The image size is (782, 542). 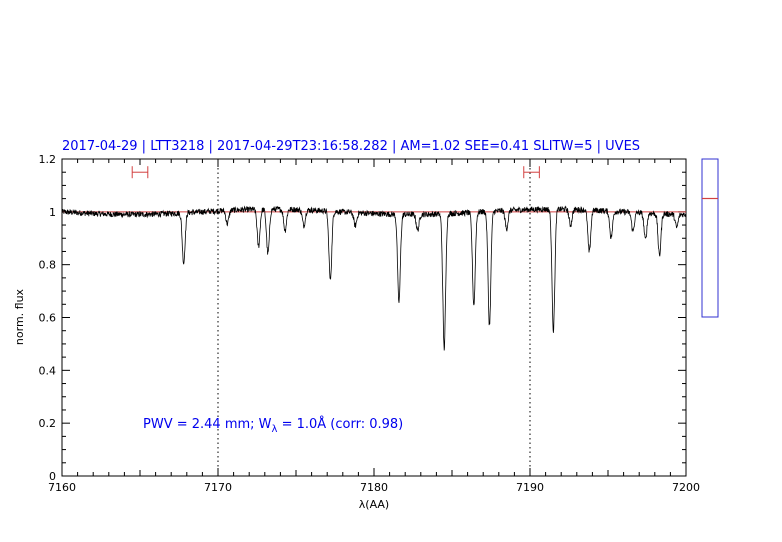 I want to click on y-tick-label: 0.2, so click(x=48, y=423).